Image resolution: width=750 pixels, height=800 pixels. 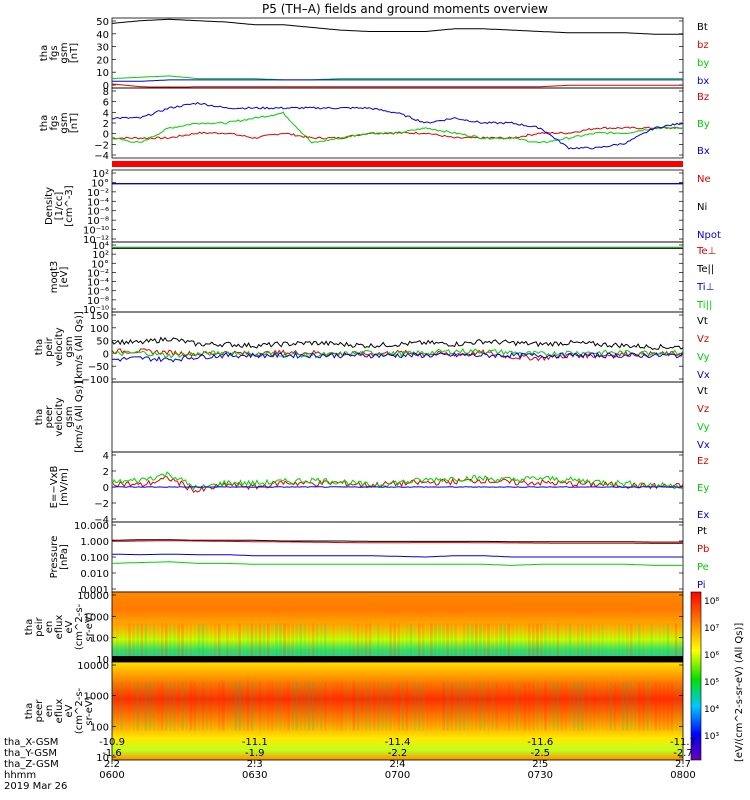 I want to click on legend-Vy: Vy, so click(x=703, y=357).